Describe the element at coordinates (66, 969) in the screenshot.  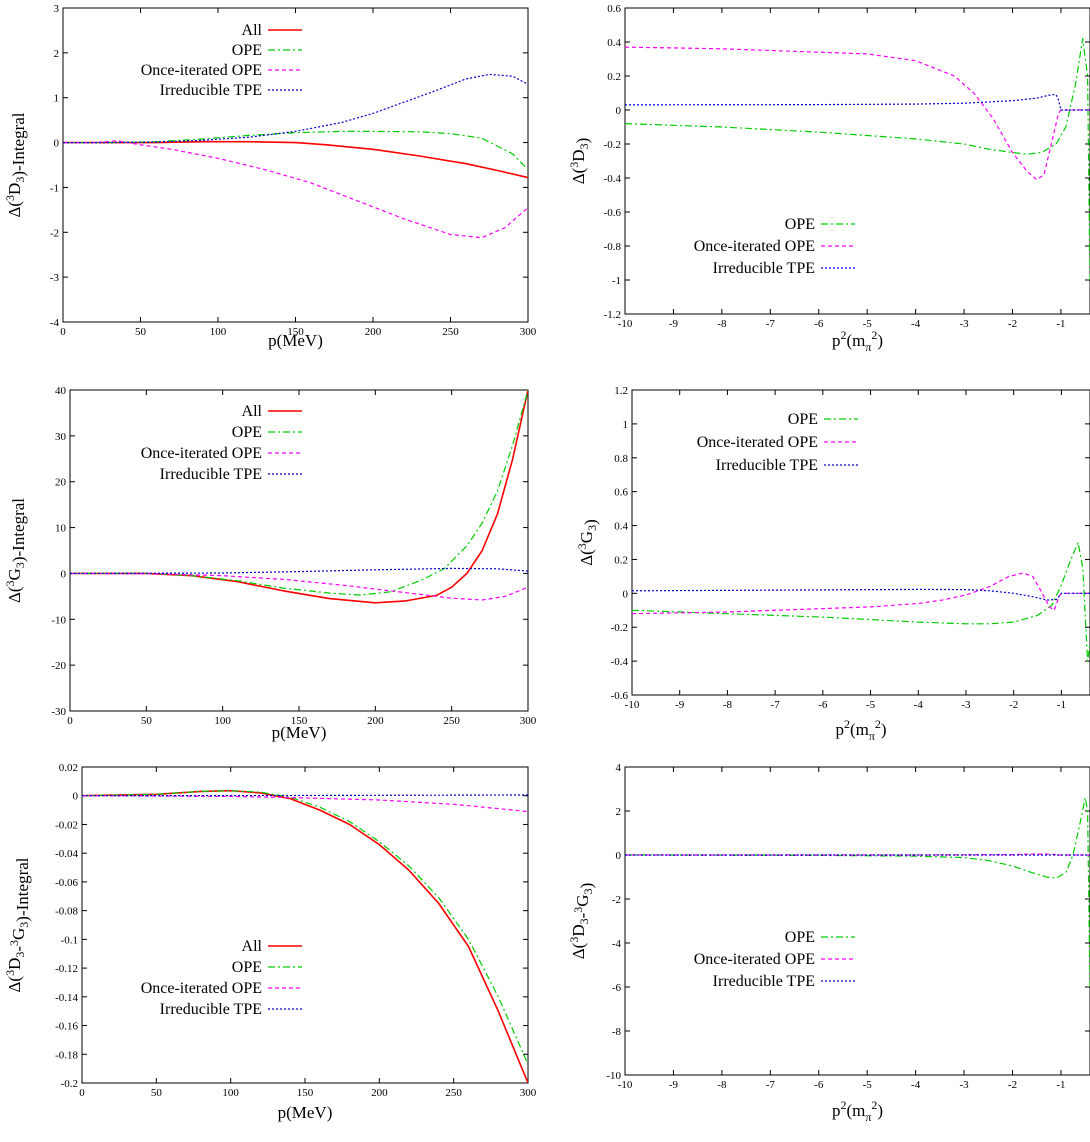
I see `y-tick-label: -0.12` at that location.